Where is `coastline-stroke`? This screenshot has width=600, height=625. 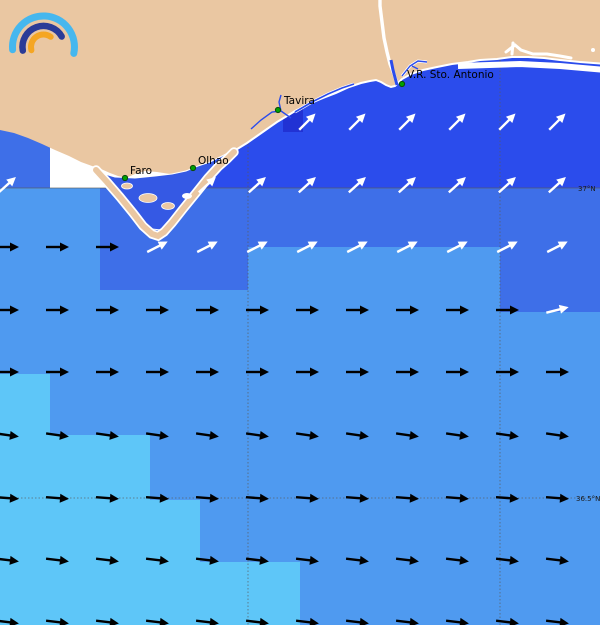
coastline-stroke is located at coordinates (416, 104).